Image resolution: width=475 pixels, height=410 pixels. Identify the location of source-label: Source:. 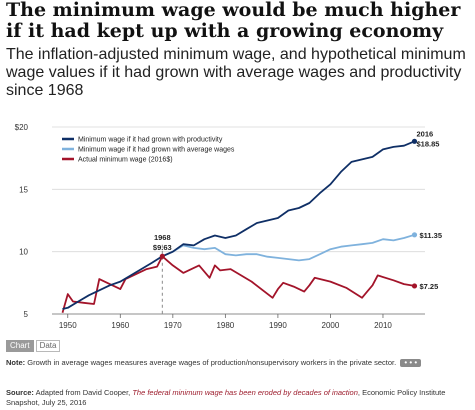
(20, 392).